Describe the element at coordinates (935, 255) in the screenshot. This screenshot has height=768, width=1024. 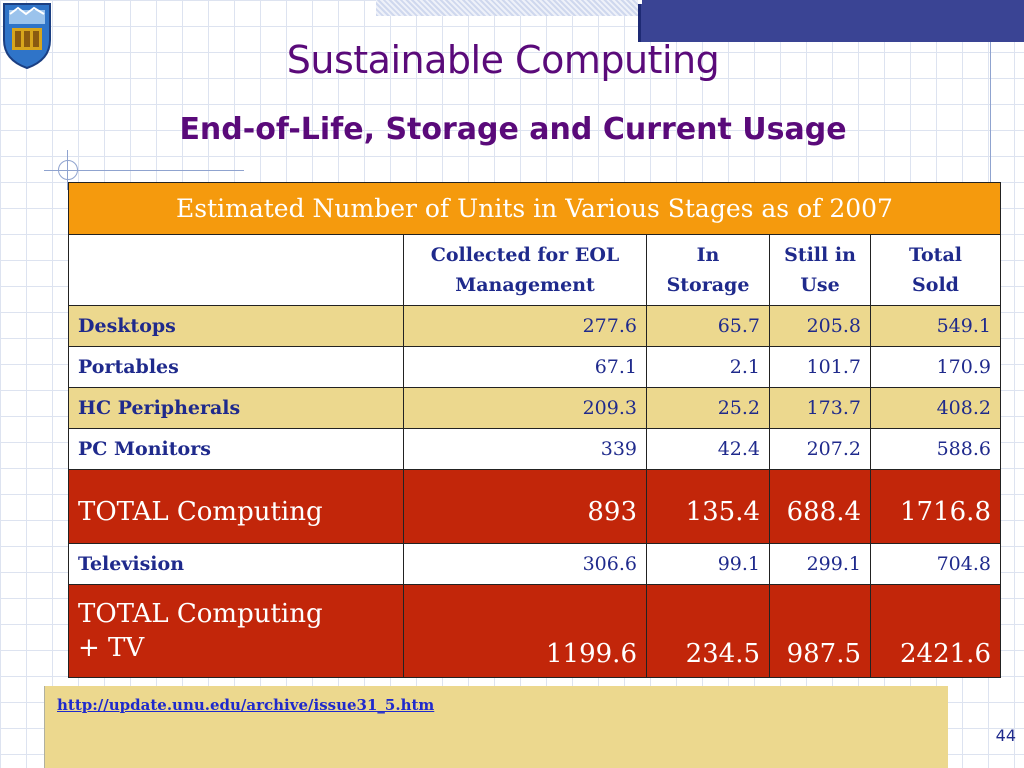
I see `header-text: Total` at that location.